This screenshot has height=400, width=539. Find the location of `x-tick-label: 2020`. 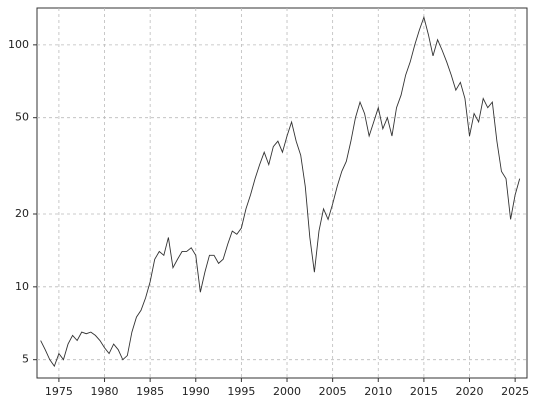

x-tick-label: 2020 is located at coordinates (470, 391).